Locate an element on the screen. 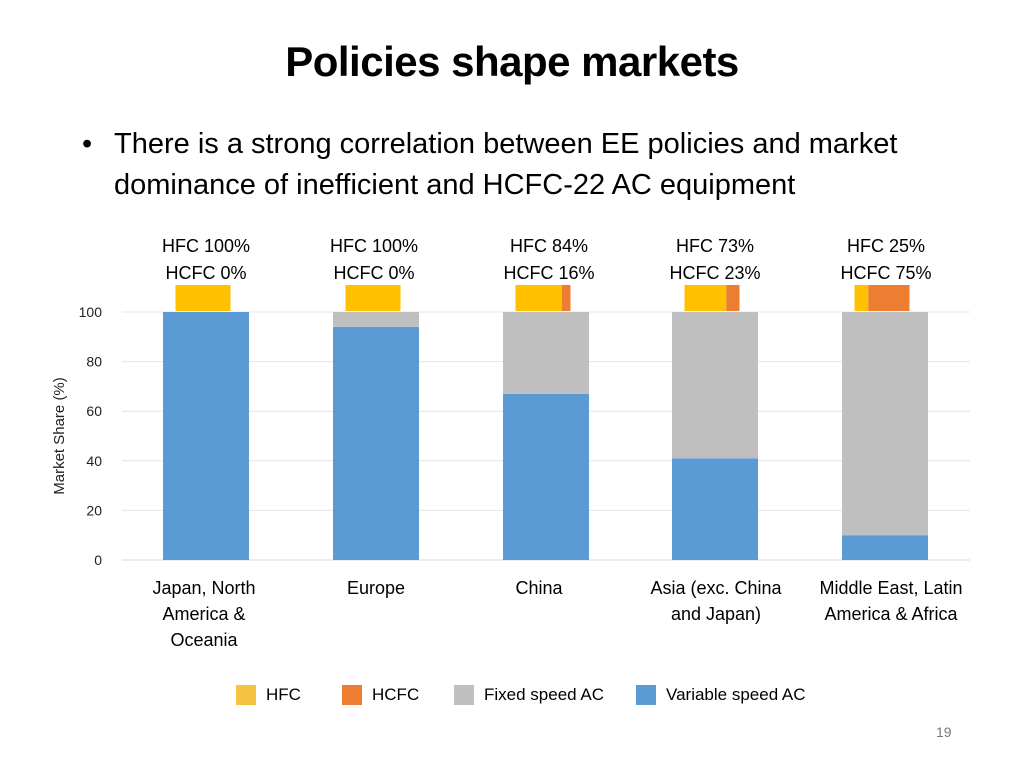 The width and height of the screenshot is (1024, 768). legend-item-variable-speed: Variable speed AC is located at coordinates (721, 695).